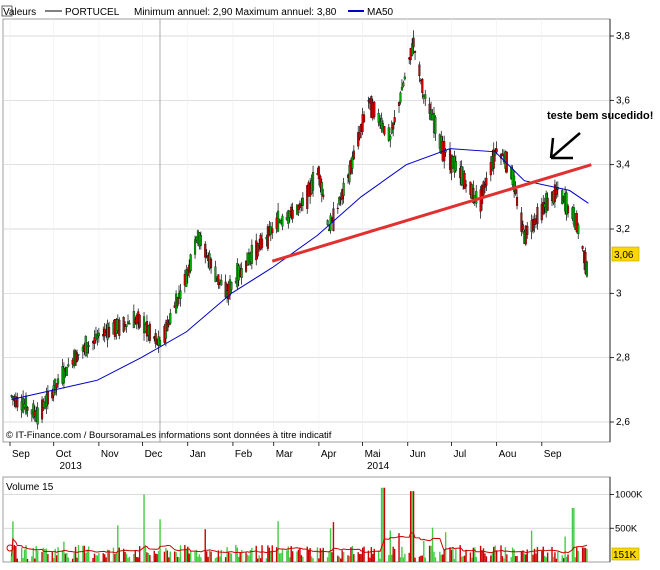 This screenshot has width=660, height=570. I want to click on volume-panel-frame, so click(306, 519).